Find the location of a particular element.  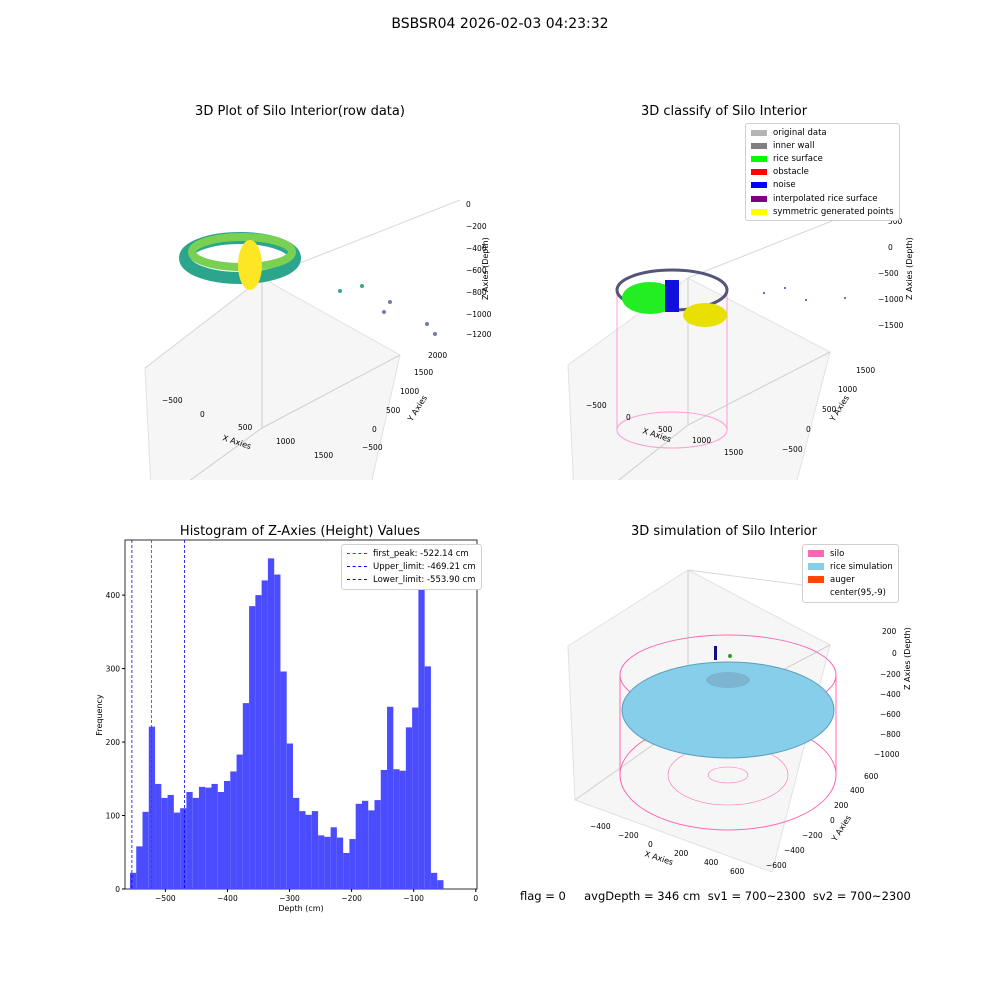

raw-z-ticks: 0 −200 −400 −600 −800 −1000 −1200 is located at coordinates (479, 269).